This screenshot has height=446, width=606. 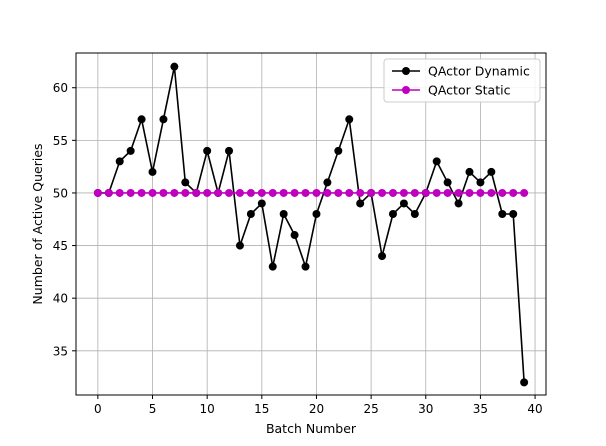 What do you see at coordinates (60, 351) in the screenshot?
I see `y-tick-label: 35` at bounding box center [60, 351].